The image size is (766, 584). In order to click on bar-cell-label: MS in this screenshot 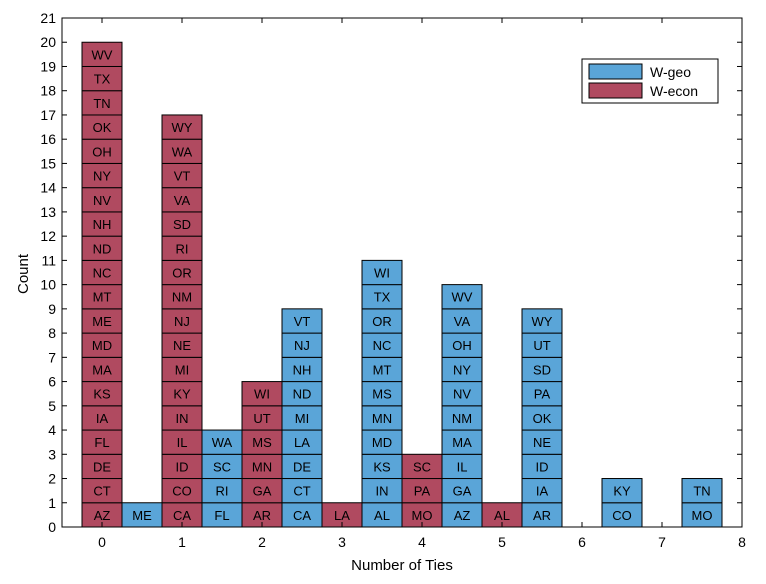, I will do `click(262, 442)`.